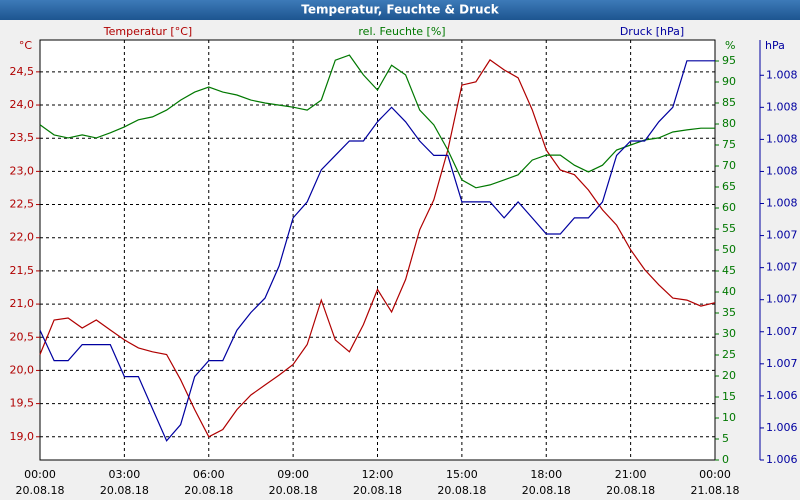 The width and height of the screenshot is (800, 500). What do you see at coordinates (22, 403) in the screenshot?
I see `y-tick-label: 19,5` at bounding box center [22, 403].